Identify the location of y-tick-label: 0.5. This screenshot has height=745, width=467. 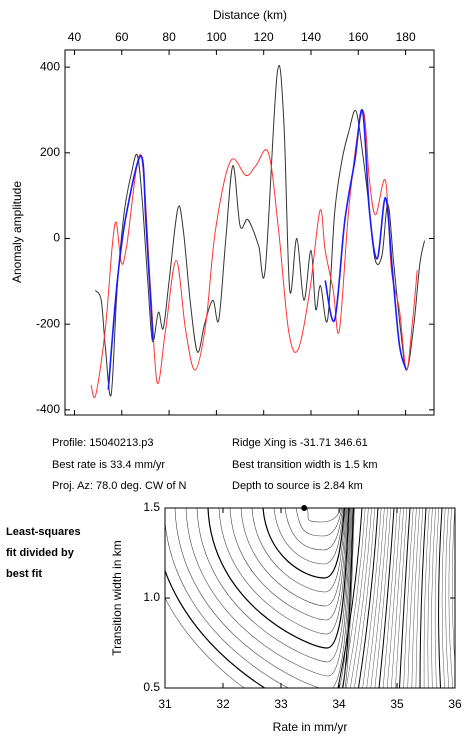
(151, 687).